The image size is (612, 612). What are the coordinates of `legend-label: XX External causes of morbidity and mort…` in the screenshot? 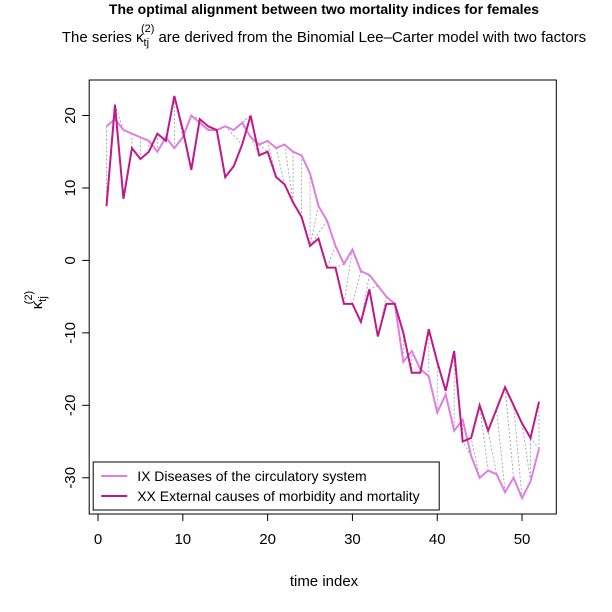 It's located at (278, 496).